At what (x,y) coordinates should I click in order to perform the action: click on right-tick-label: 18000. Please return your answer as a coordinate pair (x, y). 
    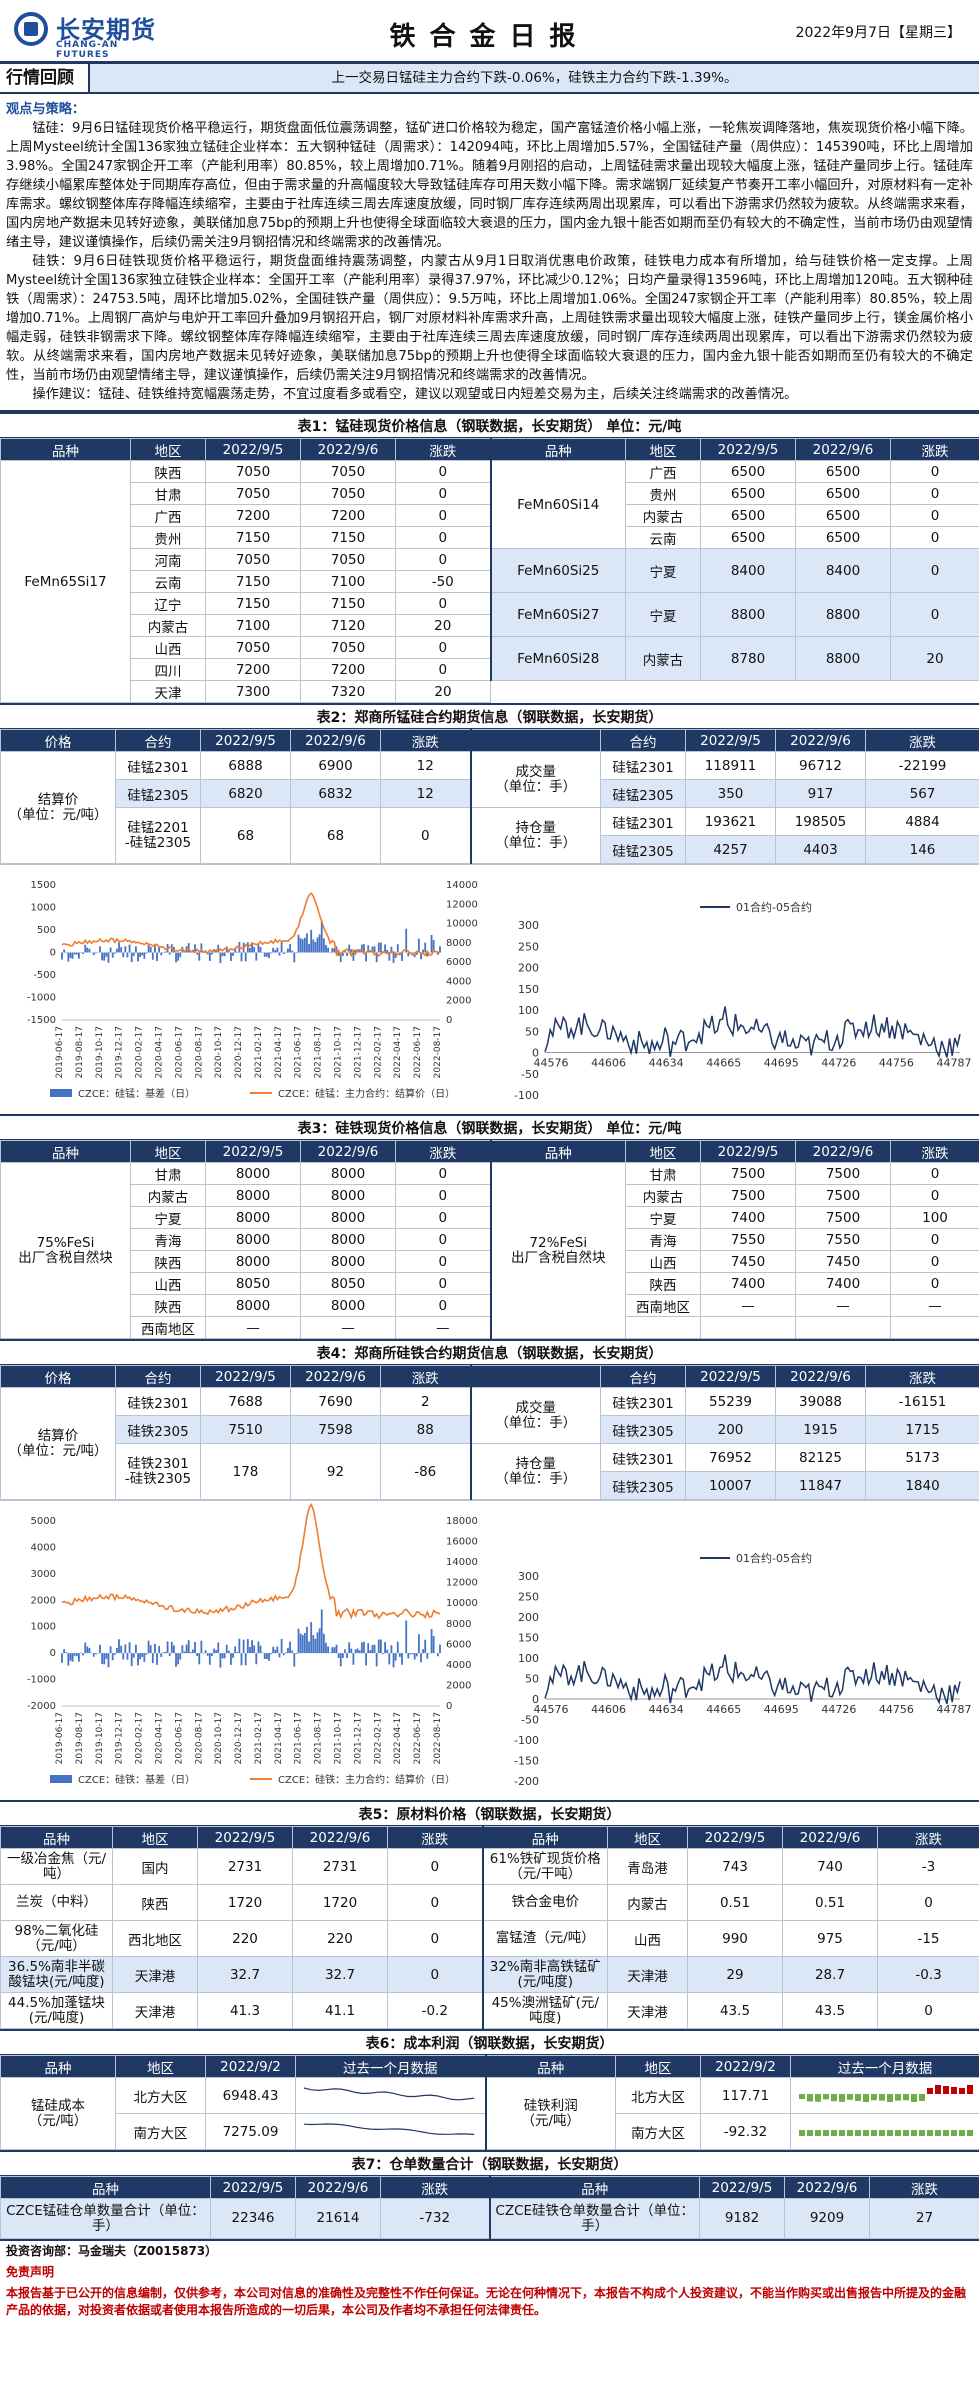
    Looking at the image, I should click on (462, 1521).